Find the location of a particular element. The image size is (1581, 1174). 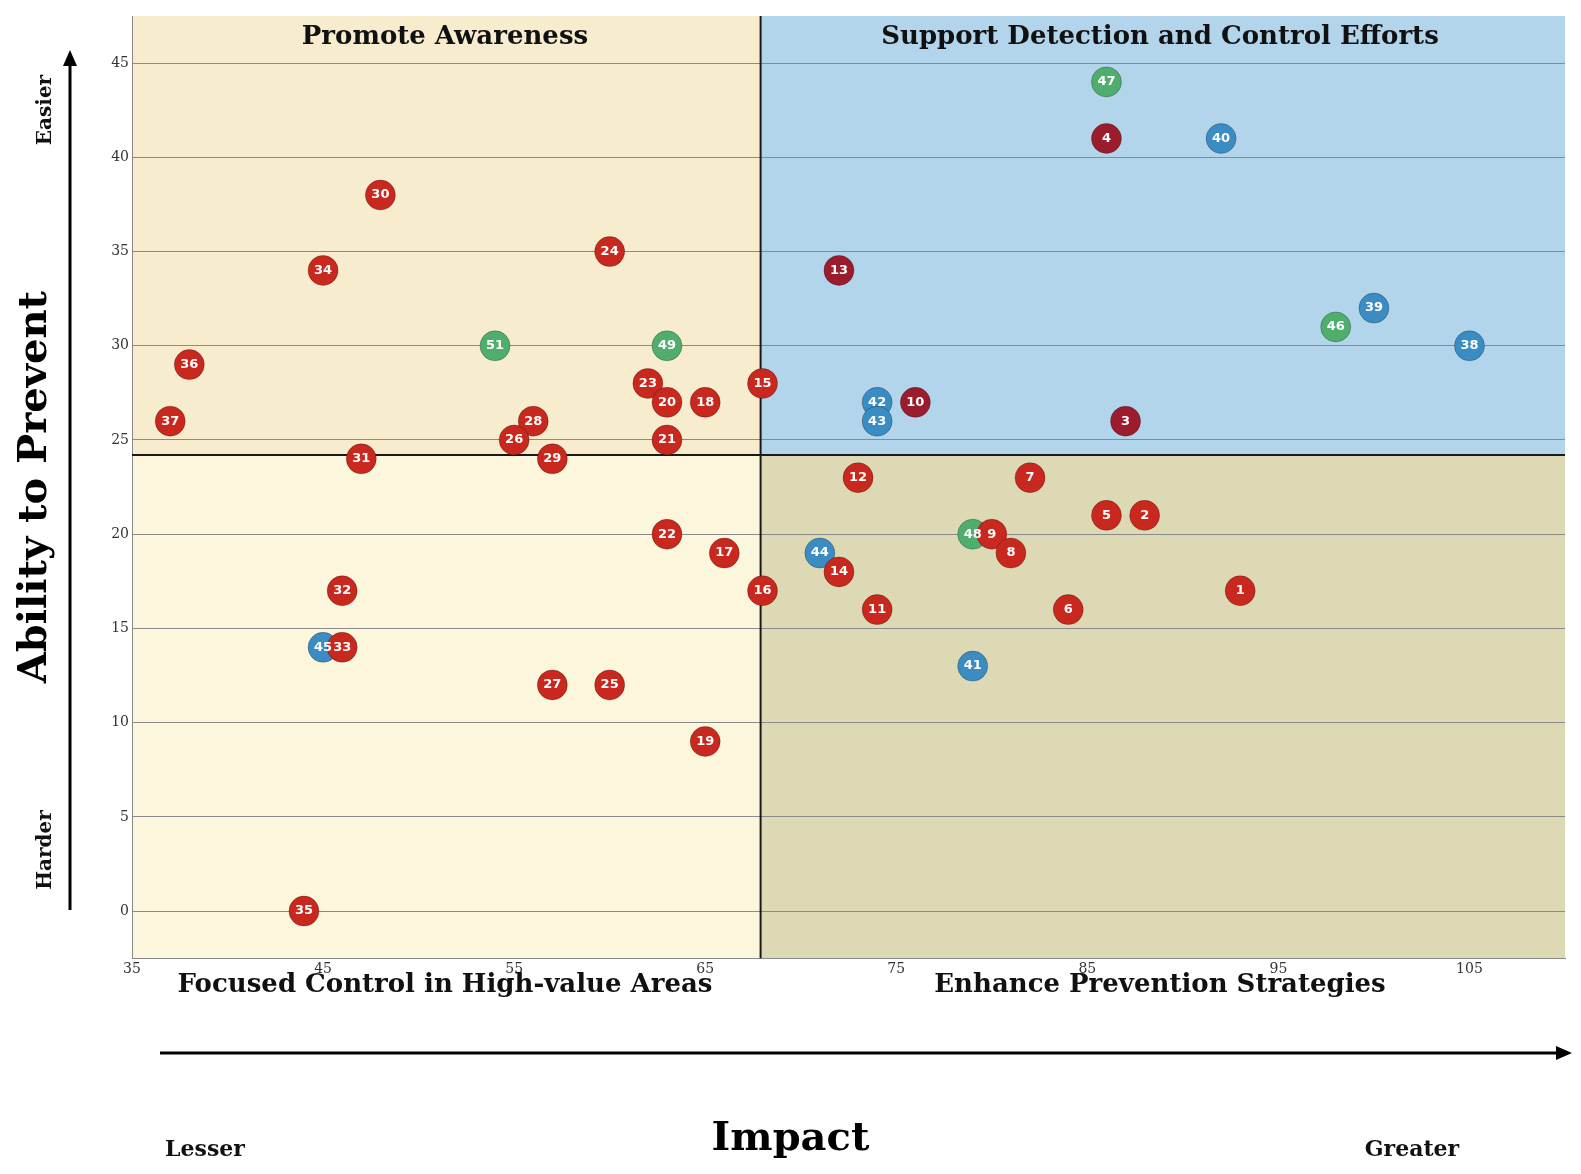

y-tick-label: 45 is located at coordinates (120, 61).